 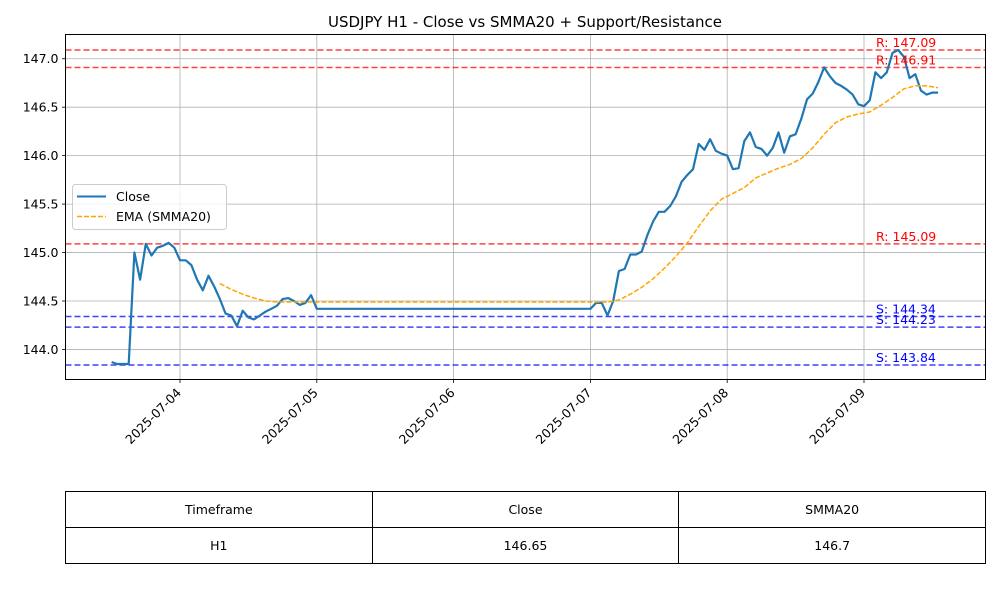 What do you see at coordinates (41, 252) in the screenshot?
I see `y-tick-label: 145.0` at bounding box center [41, 252].